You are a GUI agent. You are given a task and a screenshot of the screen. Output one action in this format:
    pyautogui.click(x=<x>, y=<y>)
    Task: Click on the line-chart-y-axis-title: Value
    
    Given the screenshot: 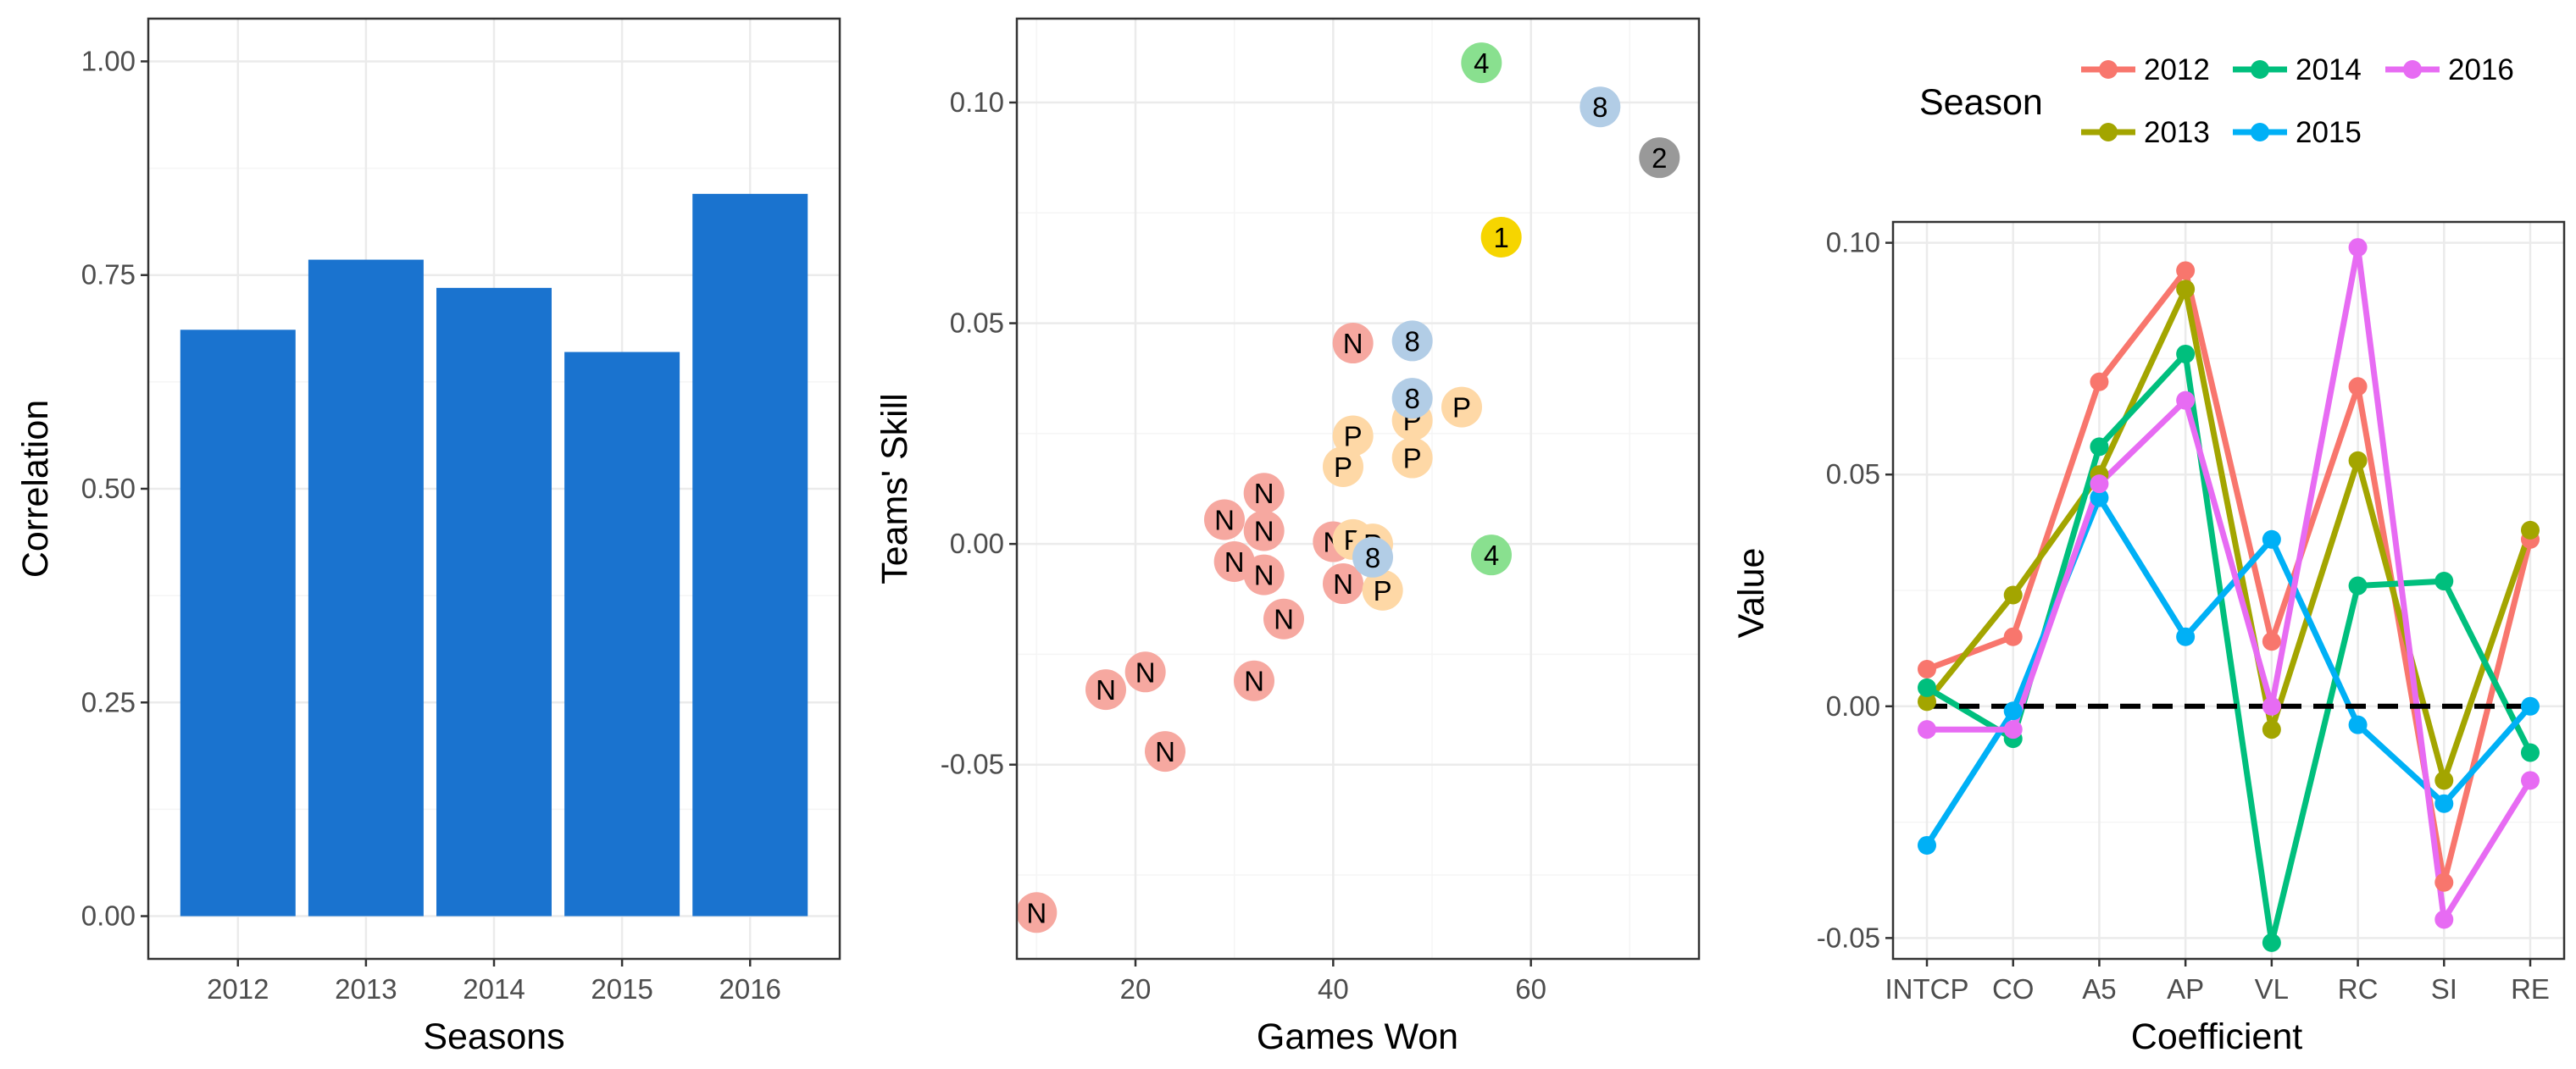 What is the action you would take?
    pyautogui.click(x=1751, y=593)
    